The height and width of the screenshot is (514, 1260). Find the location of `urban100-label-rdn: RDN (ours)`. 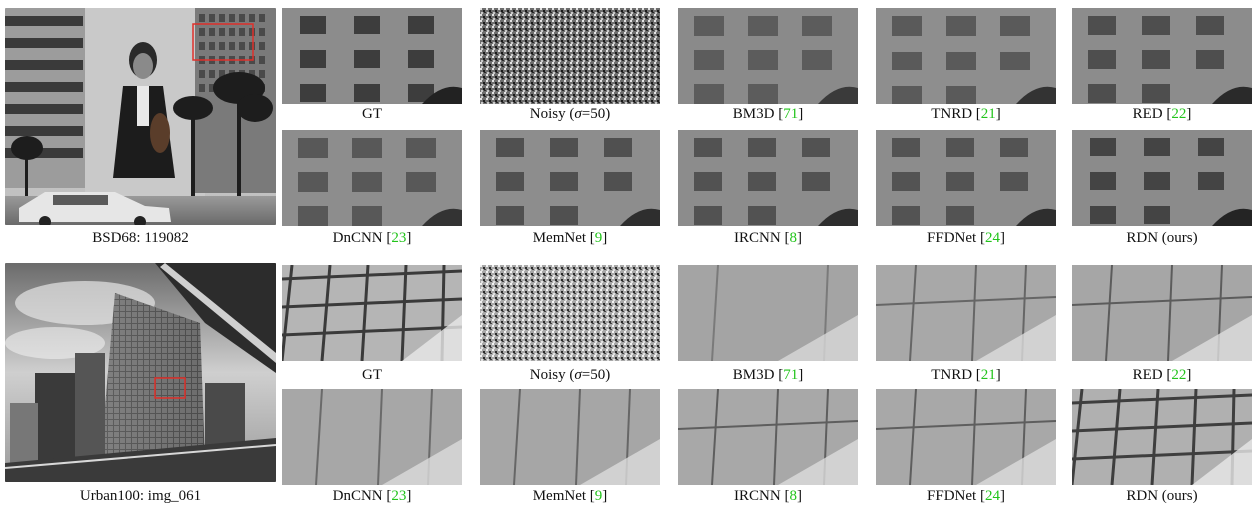

urban100-label-rdn: RDN (ours) is located at coordinates (1162, 496).